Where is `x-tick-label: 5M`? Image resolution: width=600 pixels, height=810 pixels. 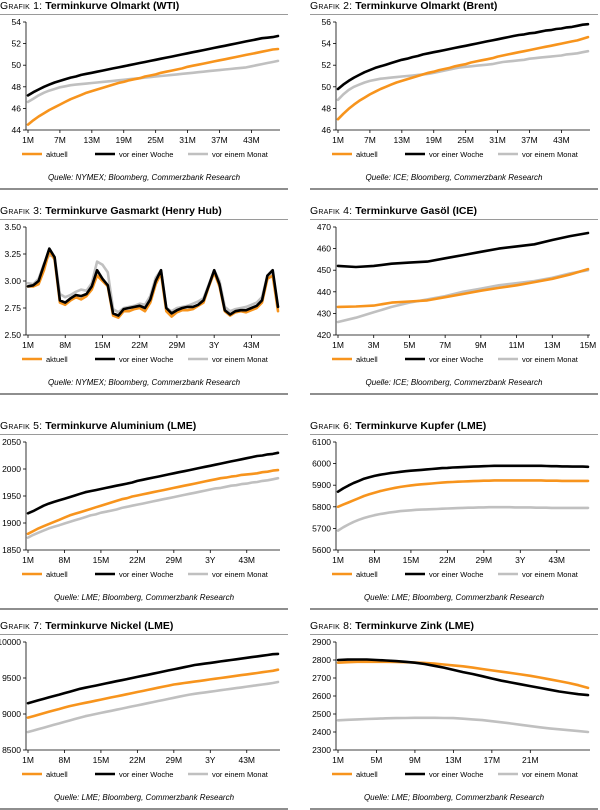
x-tick-label: 5M is located at coordinates (377, 760).